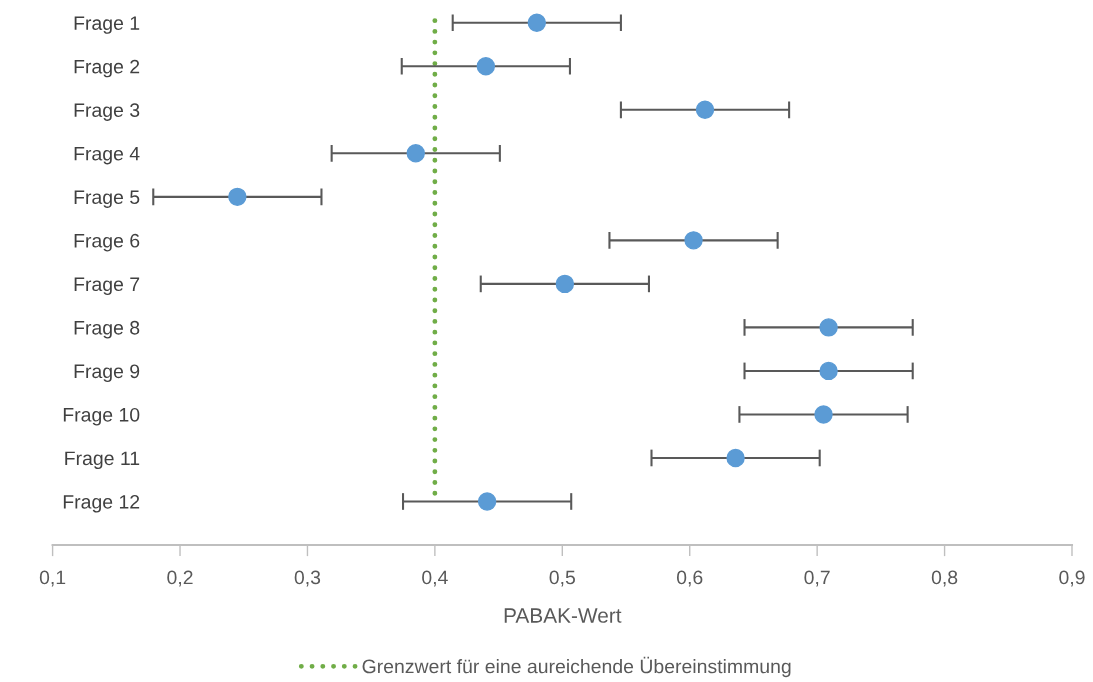 This screenshot has height=682, width=1093. What do you see at coordinates (107, 25) in the screenshot?
I see `y-tick-label: Frage 1` at bounding box center [107, 25].